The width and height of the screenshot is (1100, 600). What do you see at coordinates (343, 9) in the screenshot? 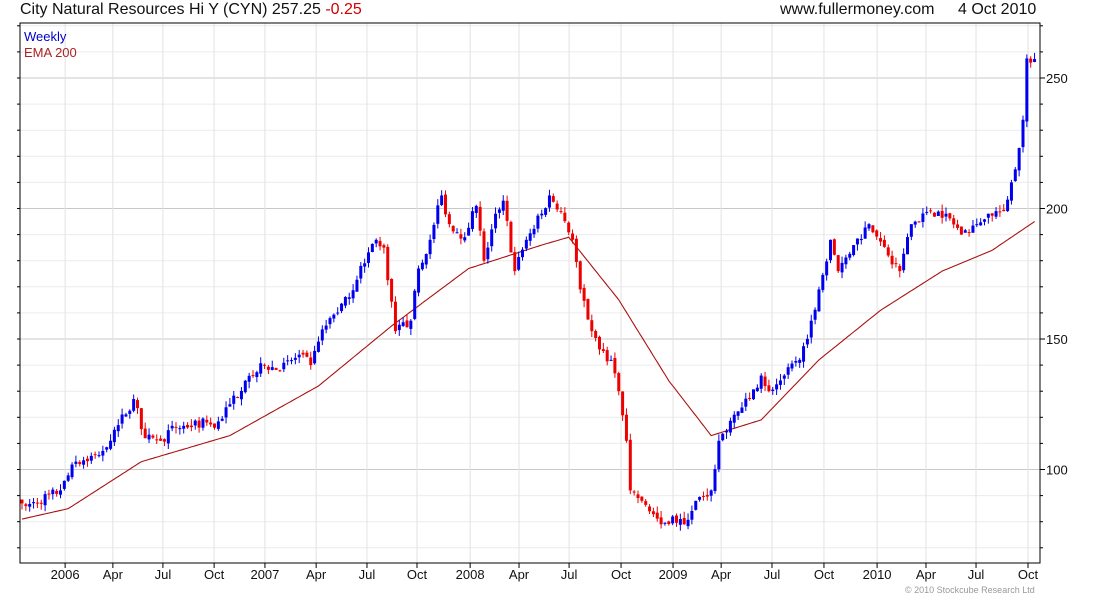
I see `price-change: -0.25` at bounding box center [343, 9].